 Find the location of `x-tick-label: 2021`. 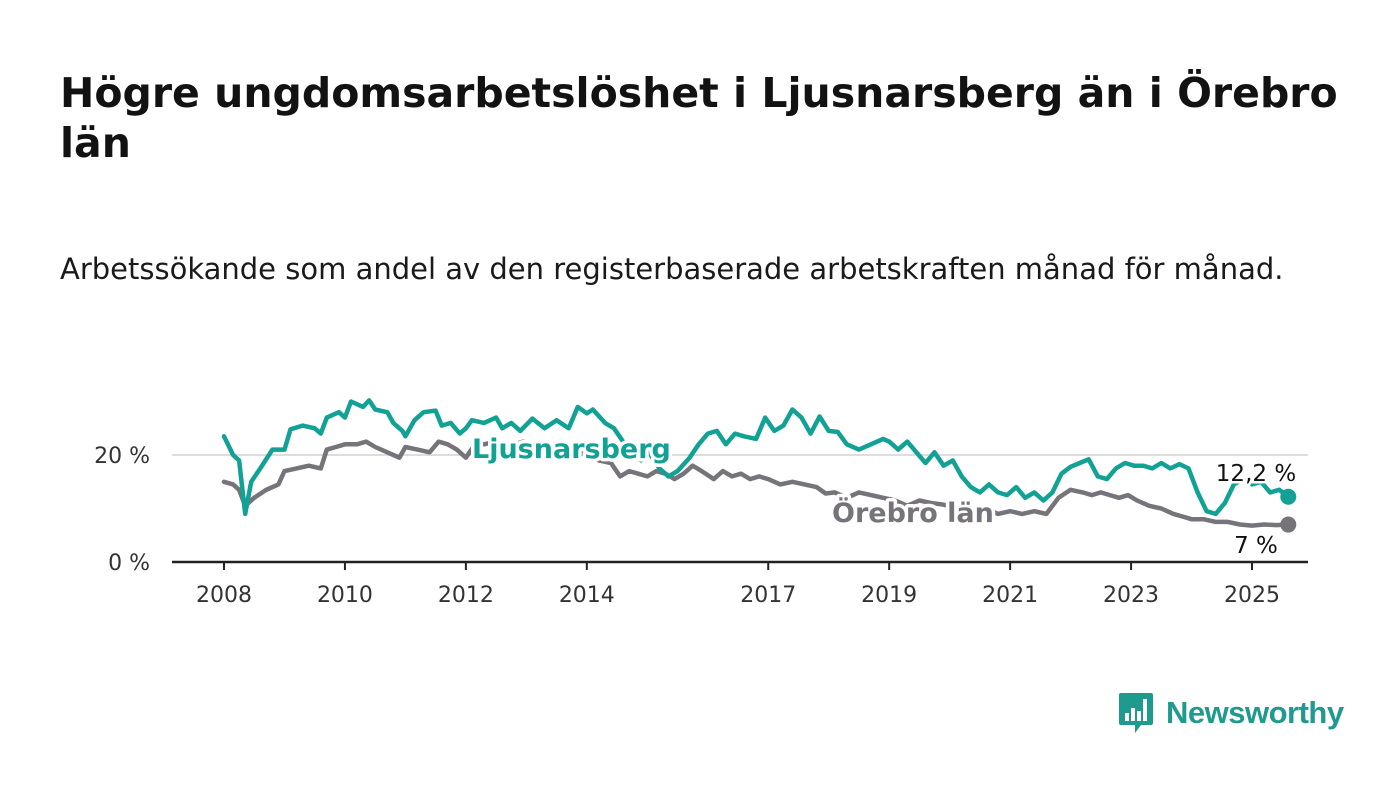

x-tick-label: 2021 is located at coordinates (1010, 595).